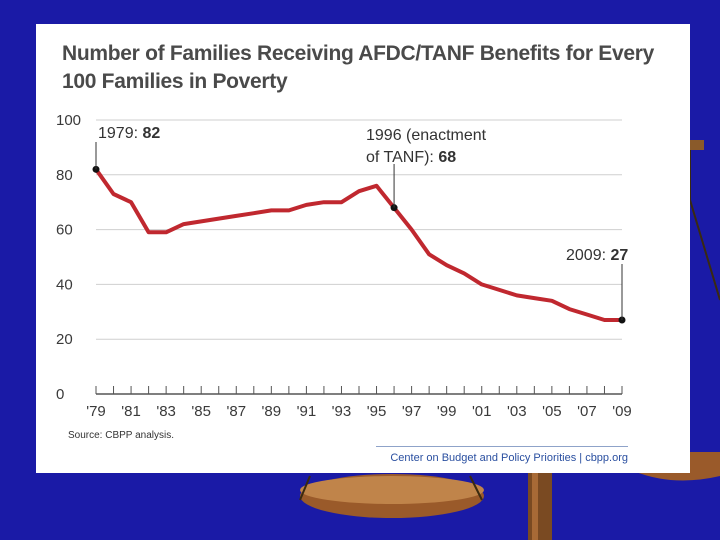 The height and width of the screenshot is (540, 720). I want to click on y-tick-label: 40, so click(64, 284).